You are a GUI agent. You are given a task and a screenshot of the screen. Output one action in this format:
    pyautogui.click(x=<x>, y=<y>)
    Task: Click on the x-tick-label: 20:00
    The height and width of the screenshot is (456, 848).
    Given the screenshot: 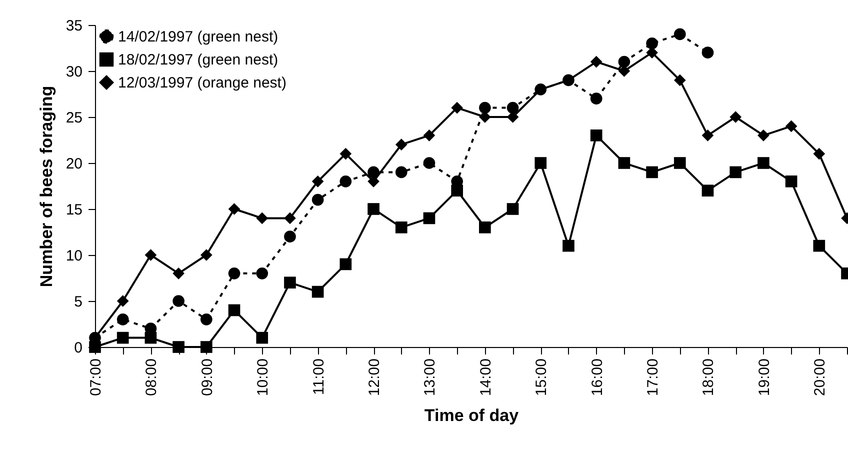 What is the action you would take?
    pyautogui.click(x=820, y=377)
    